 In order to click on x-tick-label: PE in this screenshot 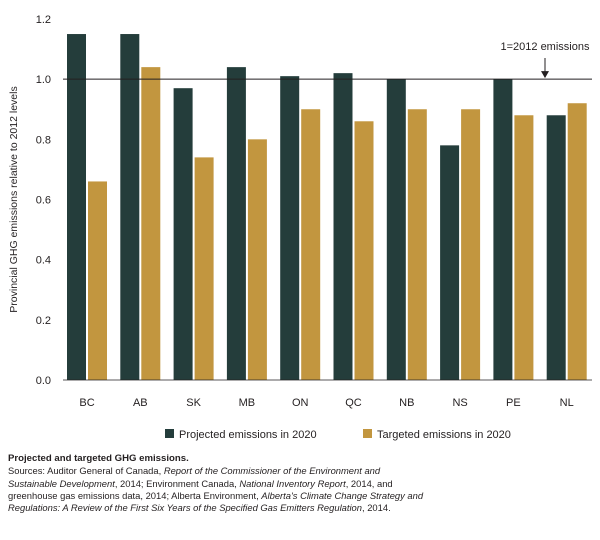, I will do `click(513, 403)`.